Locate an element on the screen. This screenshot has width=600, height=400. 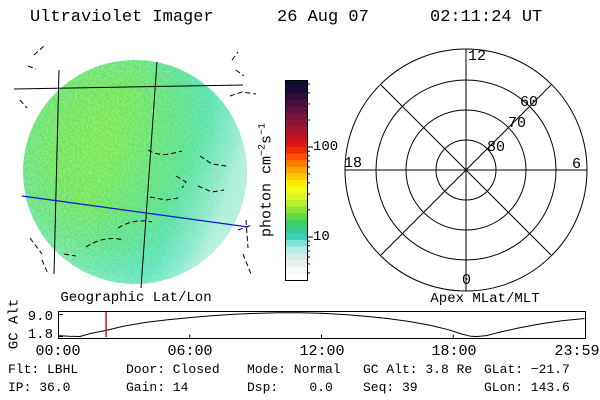
status-seq: Seq: 39 is located at coordinates (390, 387).